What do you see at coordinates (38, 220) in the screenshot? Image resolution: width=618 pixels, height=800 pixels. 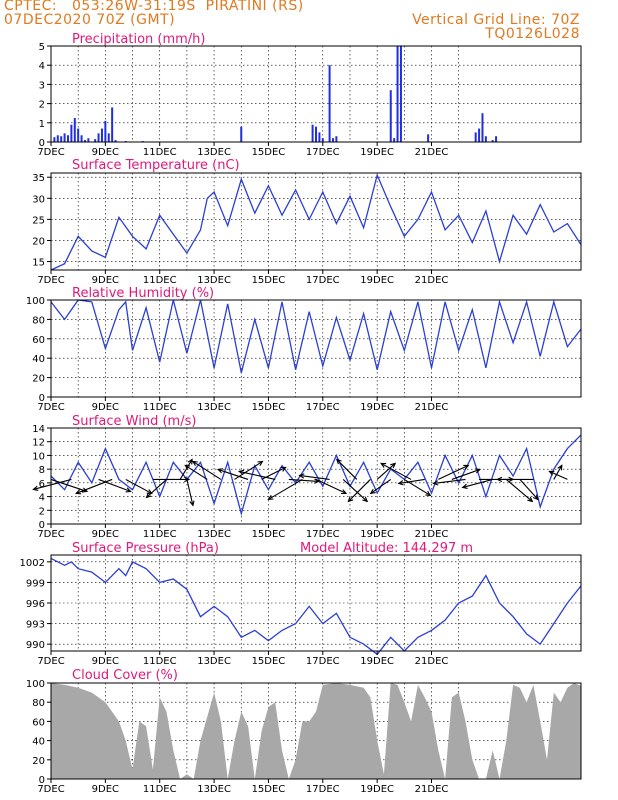 I see `y-tick-label: 25` at bounding box center [38, 220].